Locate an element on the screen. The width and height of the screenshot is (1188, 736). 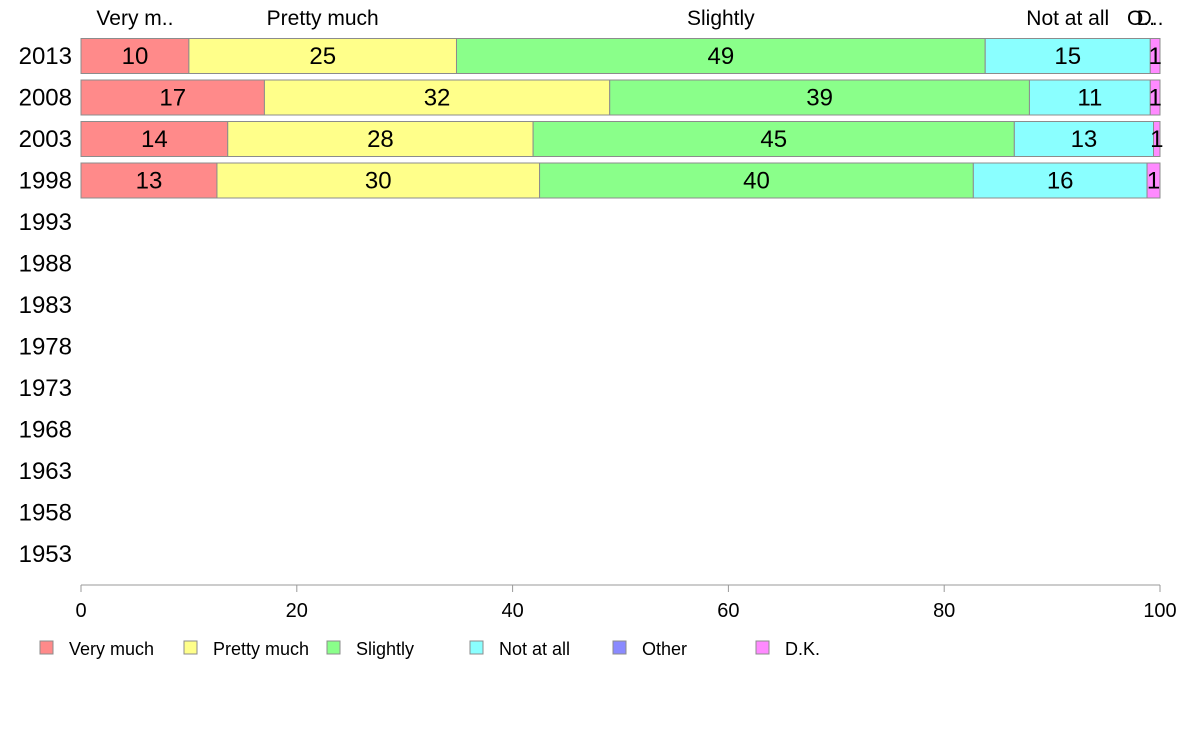
top-series-label: Pretty much is located at coordinates (323, 18).